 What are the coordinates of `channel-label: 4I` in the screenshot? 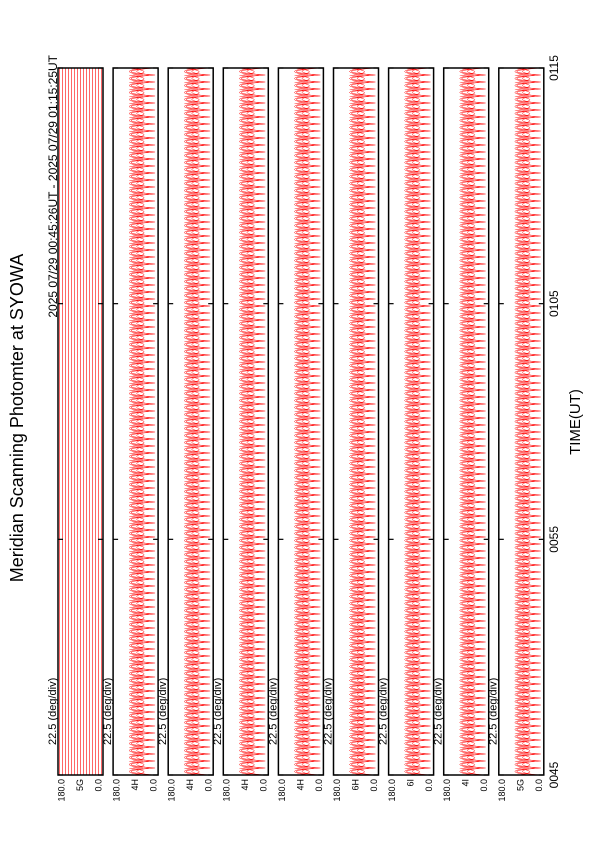 It's located at (466, 783).